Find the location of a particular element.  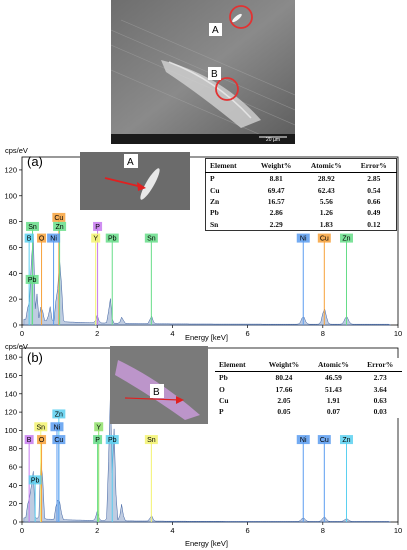

table-cell: 0.63 is located at coordinates (380, 400).